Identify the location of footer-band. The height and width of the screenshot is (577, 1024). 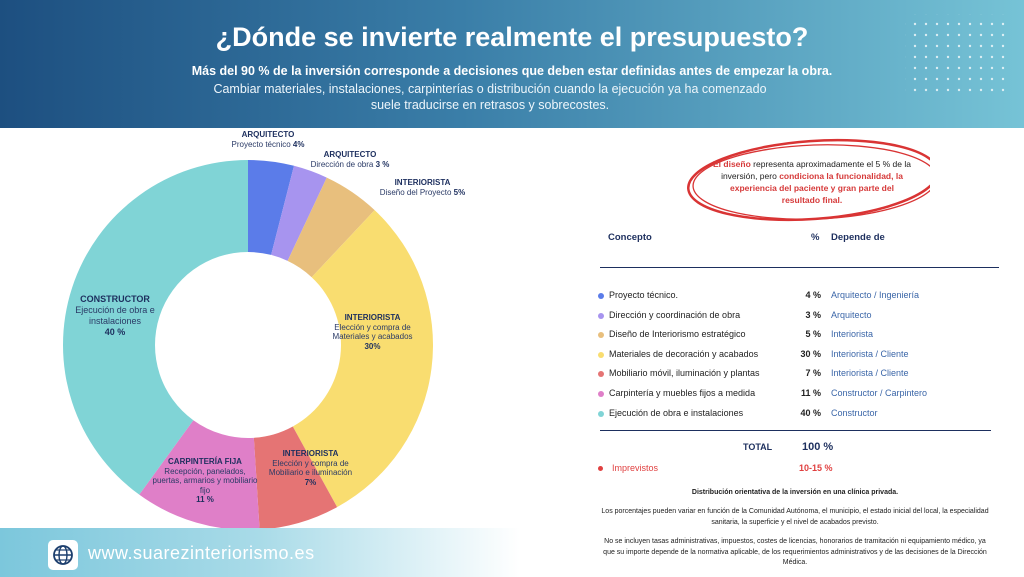
(260, 552).